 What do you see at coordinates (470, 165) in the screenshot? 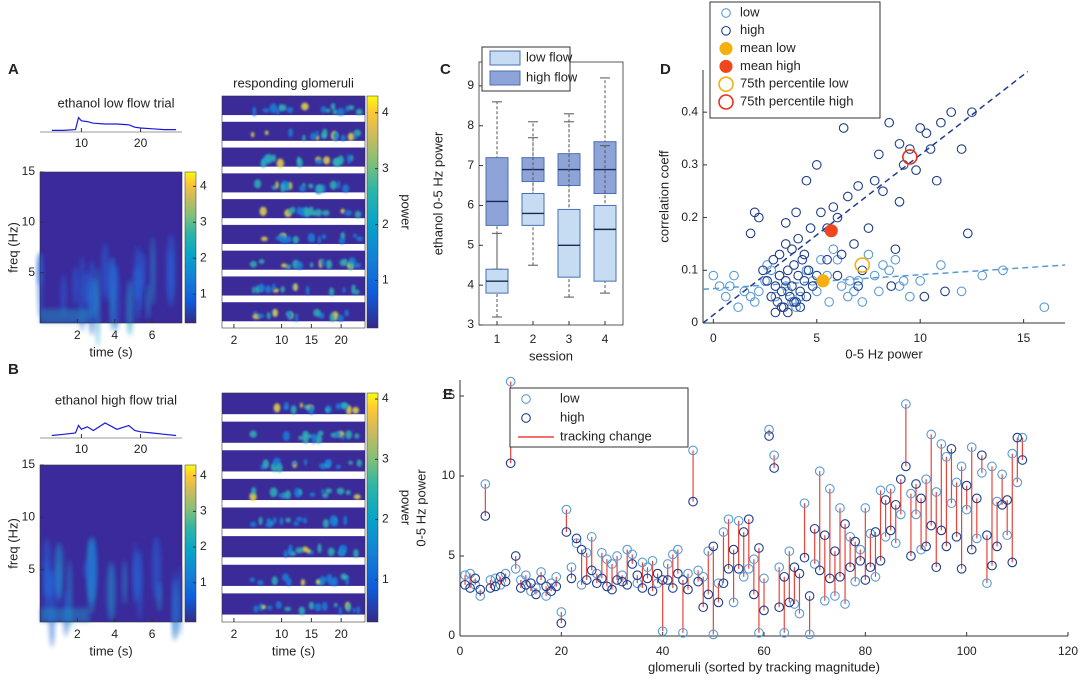
I see `y-tick-label: 7` at bounding box center [470, 165].